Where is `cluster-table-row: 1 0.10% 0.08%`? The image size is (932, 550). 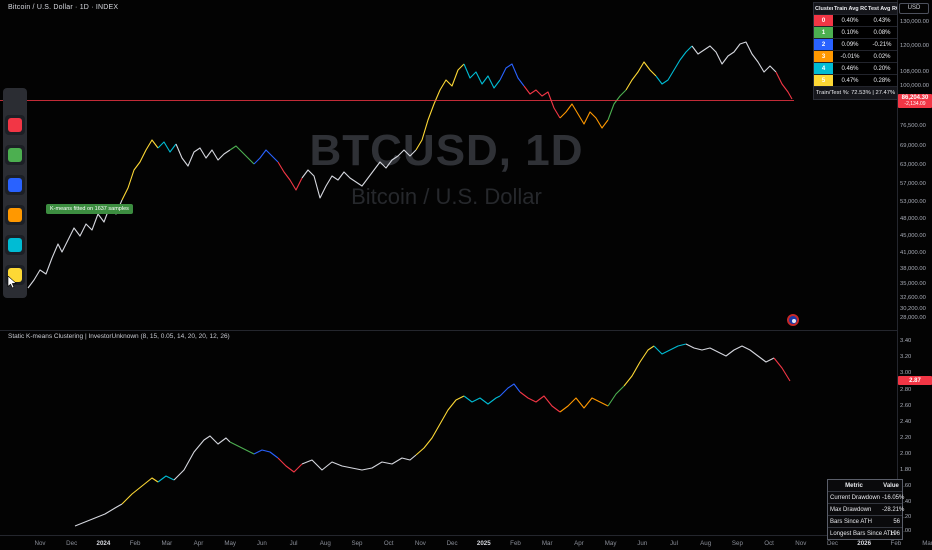
cluster-table-row: 1 0.10% 0.08% is located at coordinates (855, 33).